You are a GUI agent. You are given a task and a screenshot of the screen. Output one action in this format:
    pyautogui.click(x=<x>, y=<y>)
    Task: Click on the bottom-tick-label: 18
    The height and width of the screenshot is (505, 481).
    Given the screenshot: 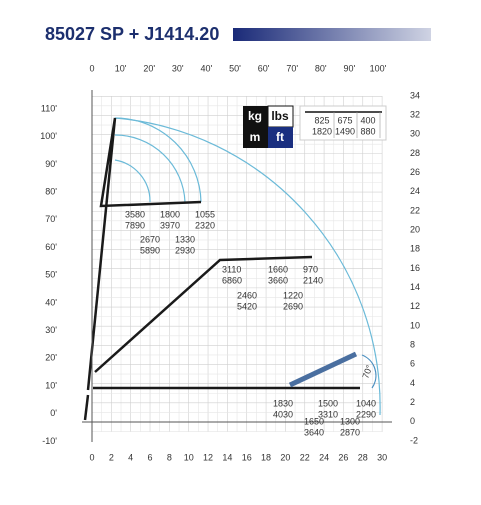 What is the action you would take?
    pyautogui.click(x=266, y=457)
    